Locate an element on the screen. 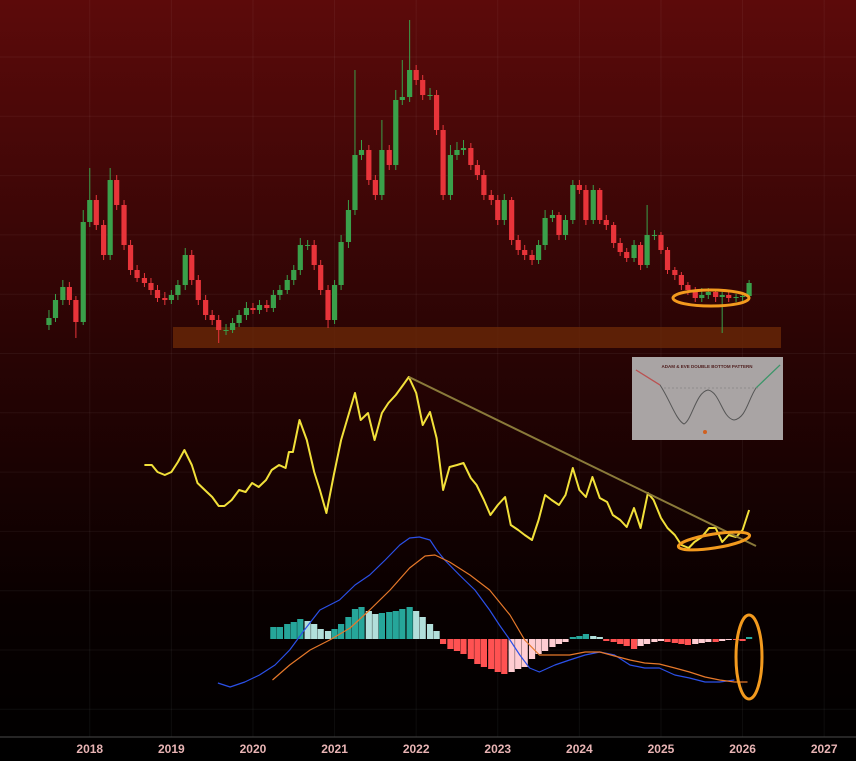 The height and width of the screenshot is (761, 856). macd is located at coordinates (485, 612).